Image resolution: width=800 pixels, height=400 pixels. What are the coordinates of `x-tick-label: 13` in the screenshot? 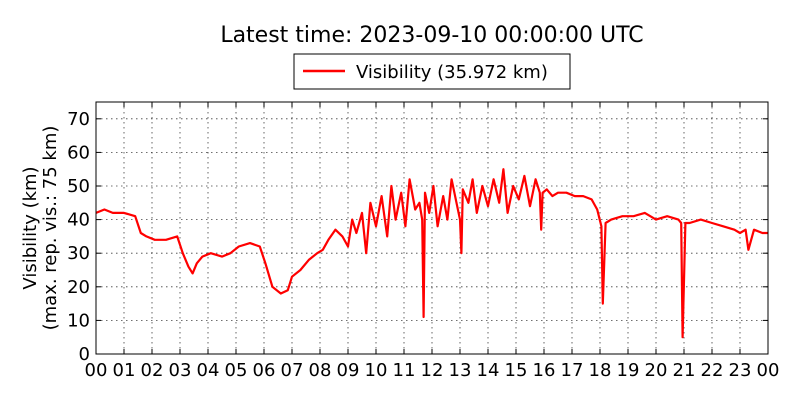 It's located at (460, 370).